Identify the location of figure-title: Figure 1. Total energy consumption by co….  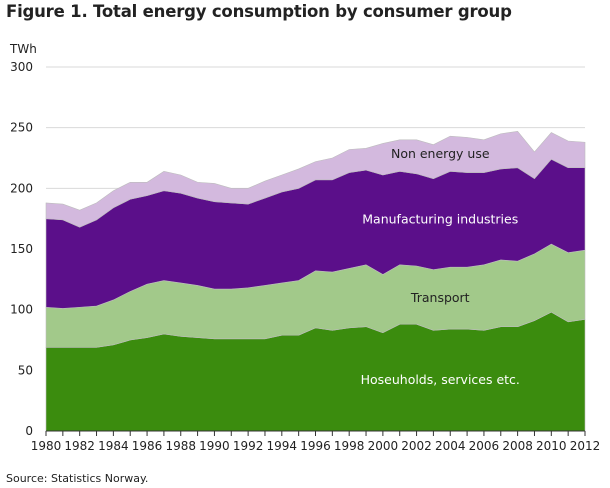
(259, 11).